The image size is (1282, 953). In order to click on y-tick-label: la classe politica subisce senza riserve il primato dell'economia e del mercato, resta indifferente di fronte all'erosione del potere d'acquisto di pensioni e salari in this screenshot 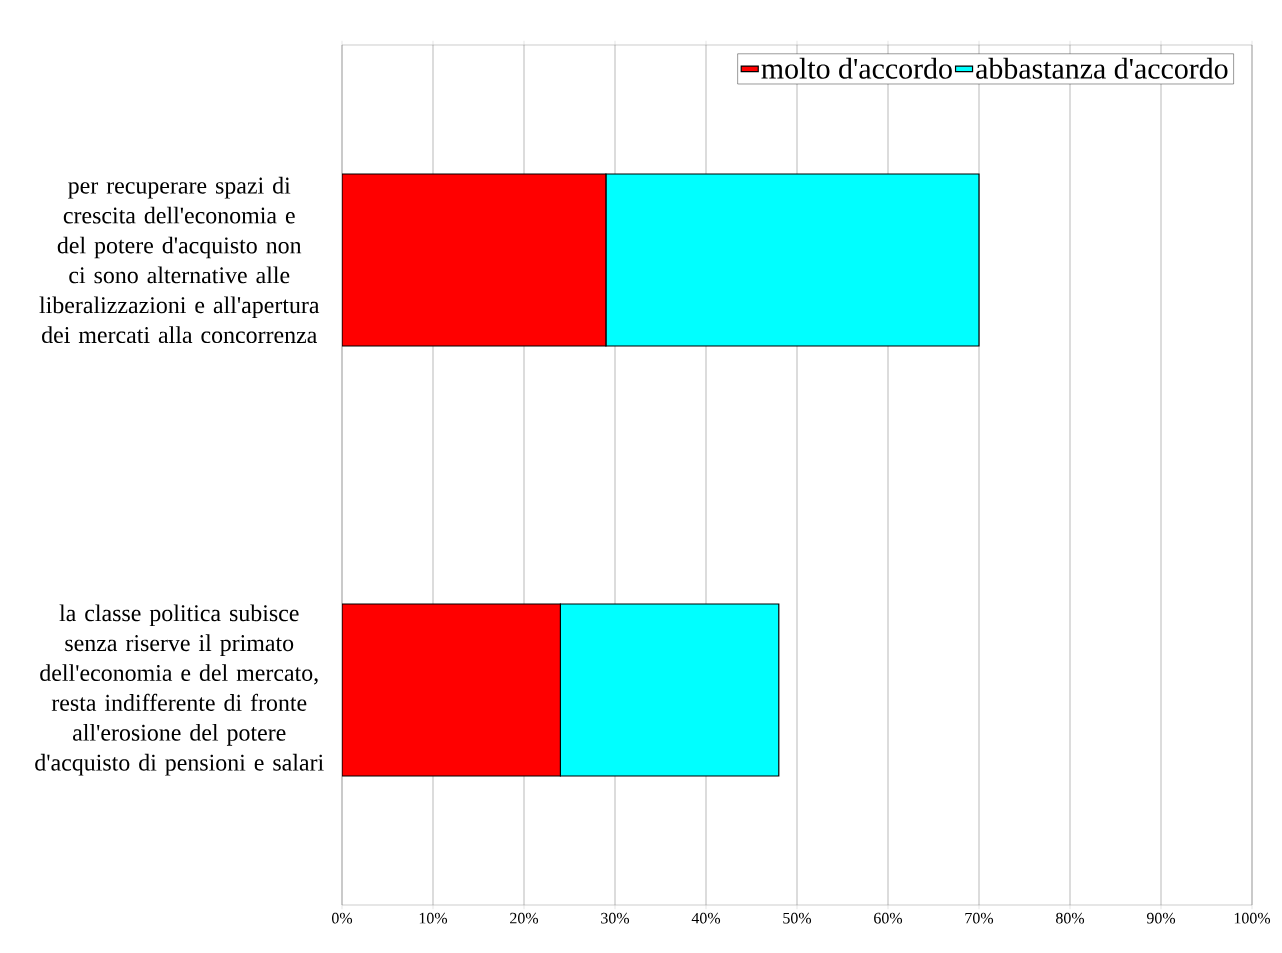, I will do `click(179, 690)`.